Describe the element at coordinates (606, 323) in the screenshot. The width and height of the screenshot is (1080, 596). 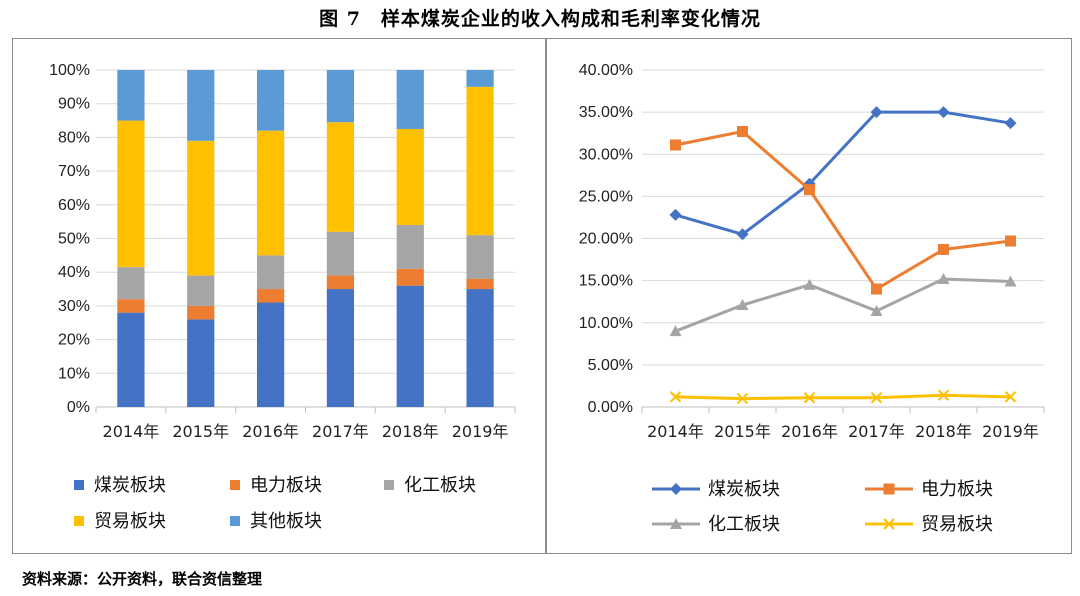
I see `y-tick-label: 10.00%` at that location.